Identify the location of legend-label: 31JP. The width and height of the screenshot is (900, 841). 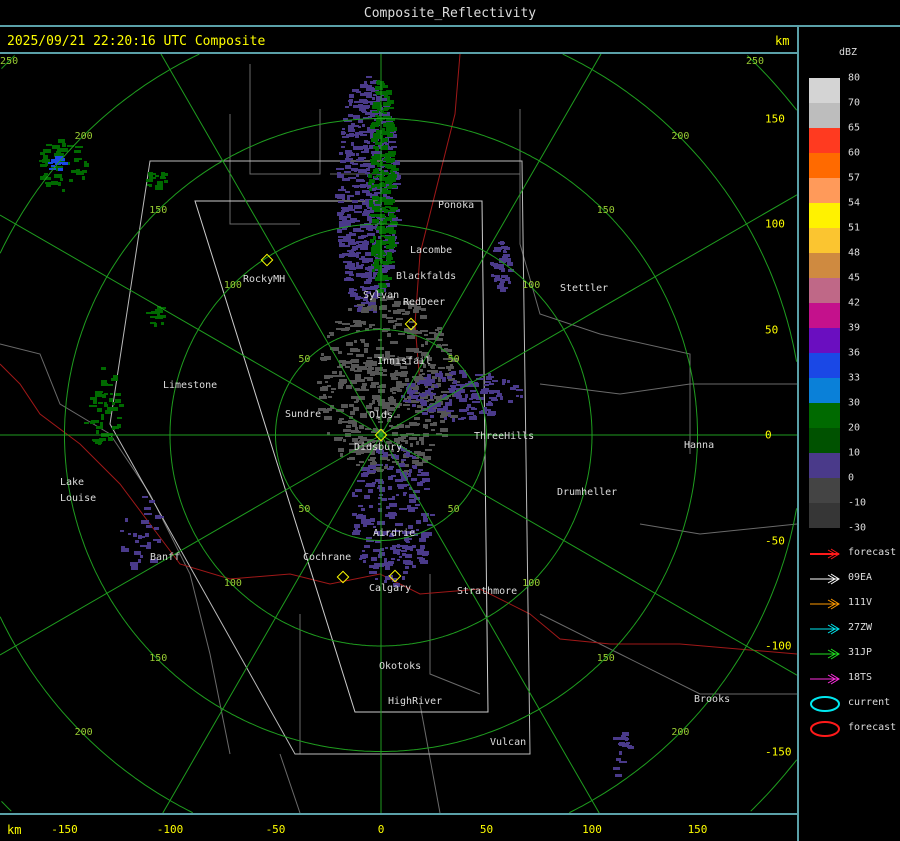
(860, 652).